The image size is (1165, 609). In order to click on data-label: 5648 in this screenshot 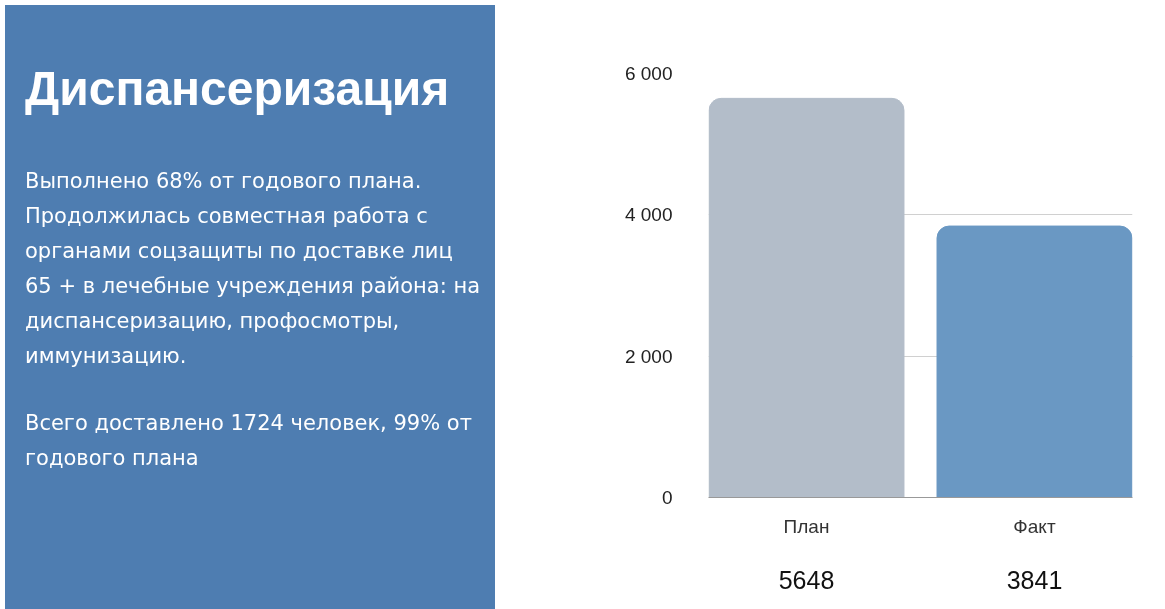, I will do `click(806, 579)`.